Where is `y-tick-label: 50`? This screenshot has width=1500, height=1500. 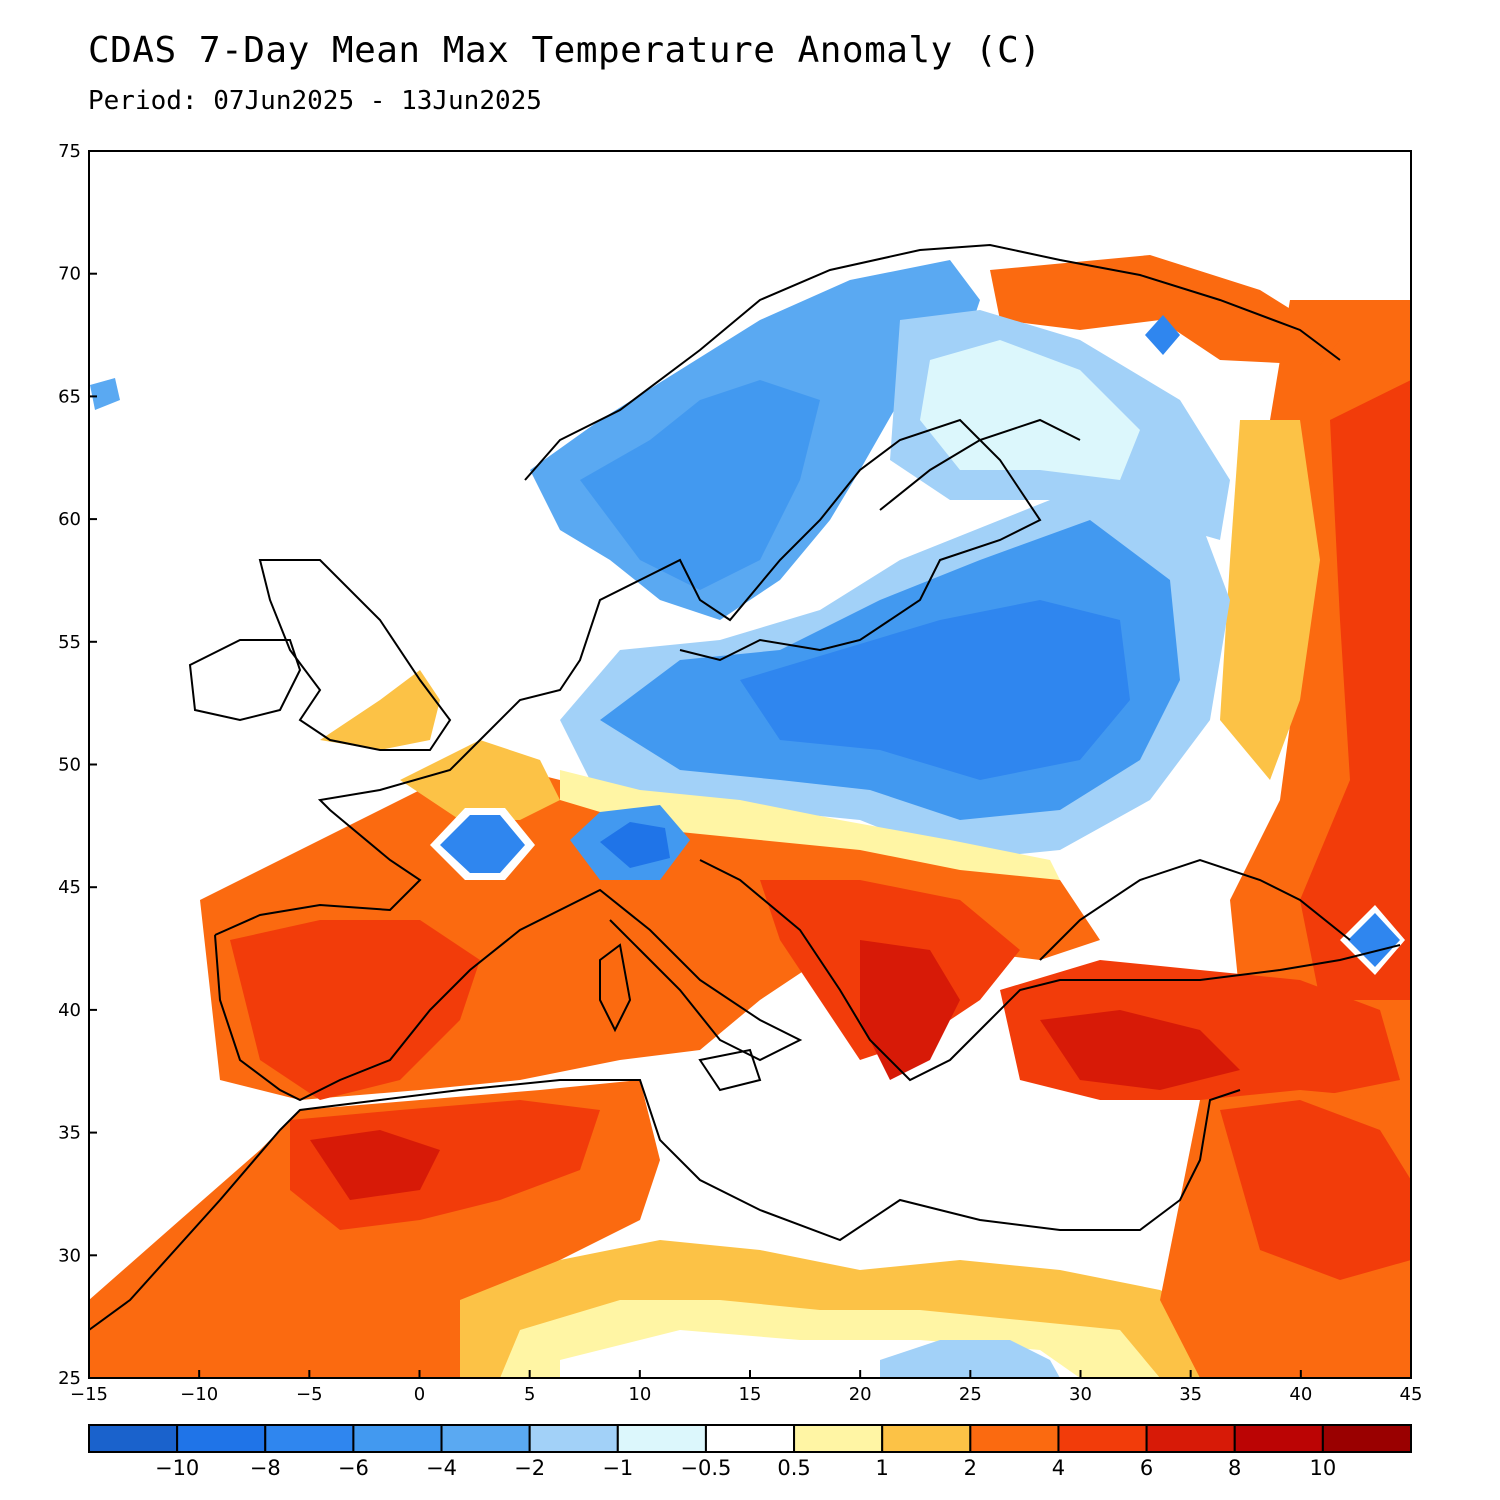 y-tick-label: 50 is located at coordinates (69, 765).